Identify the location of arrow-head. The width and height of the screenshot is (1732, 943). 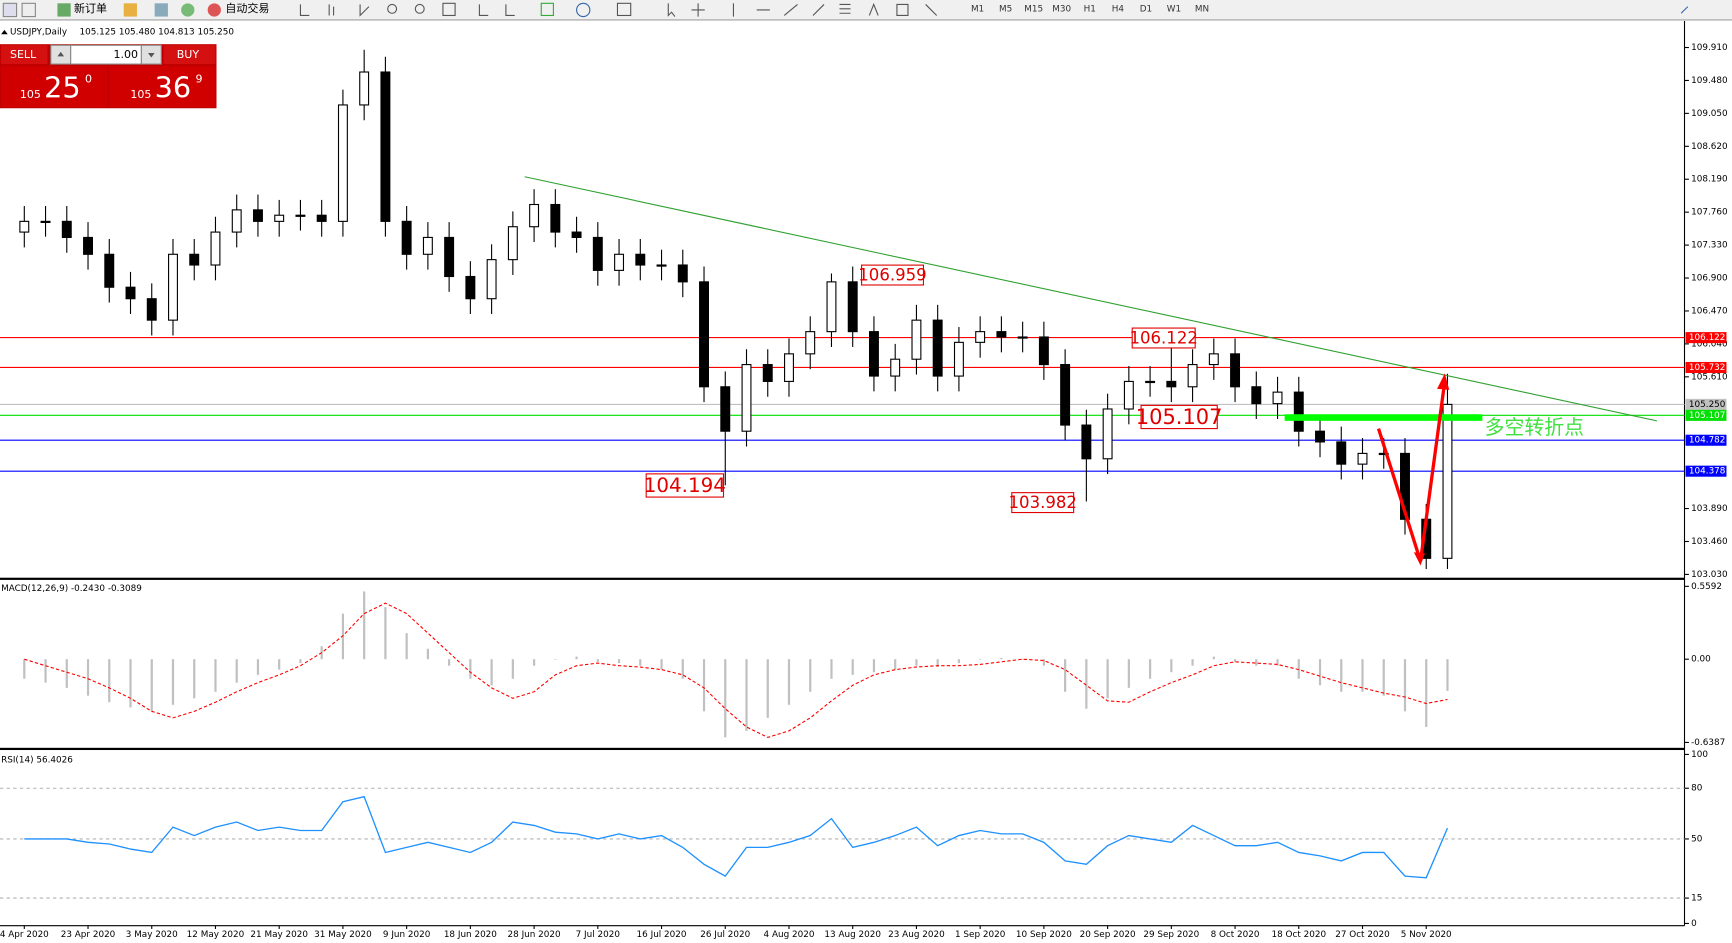
(1419, 559).